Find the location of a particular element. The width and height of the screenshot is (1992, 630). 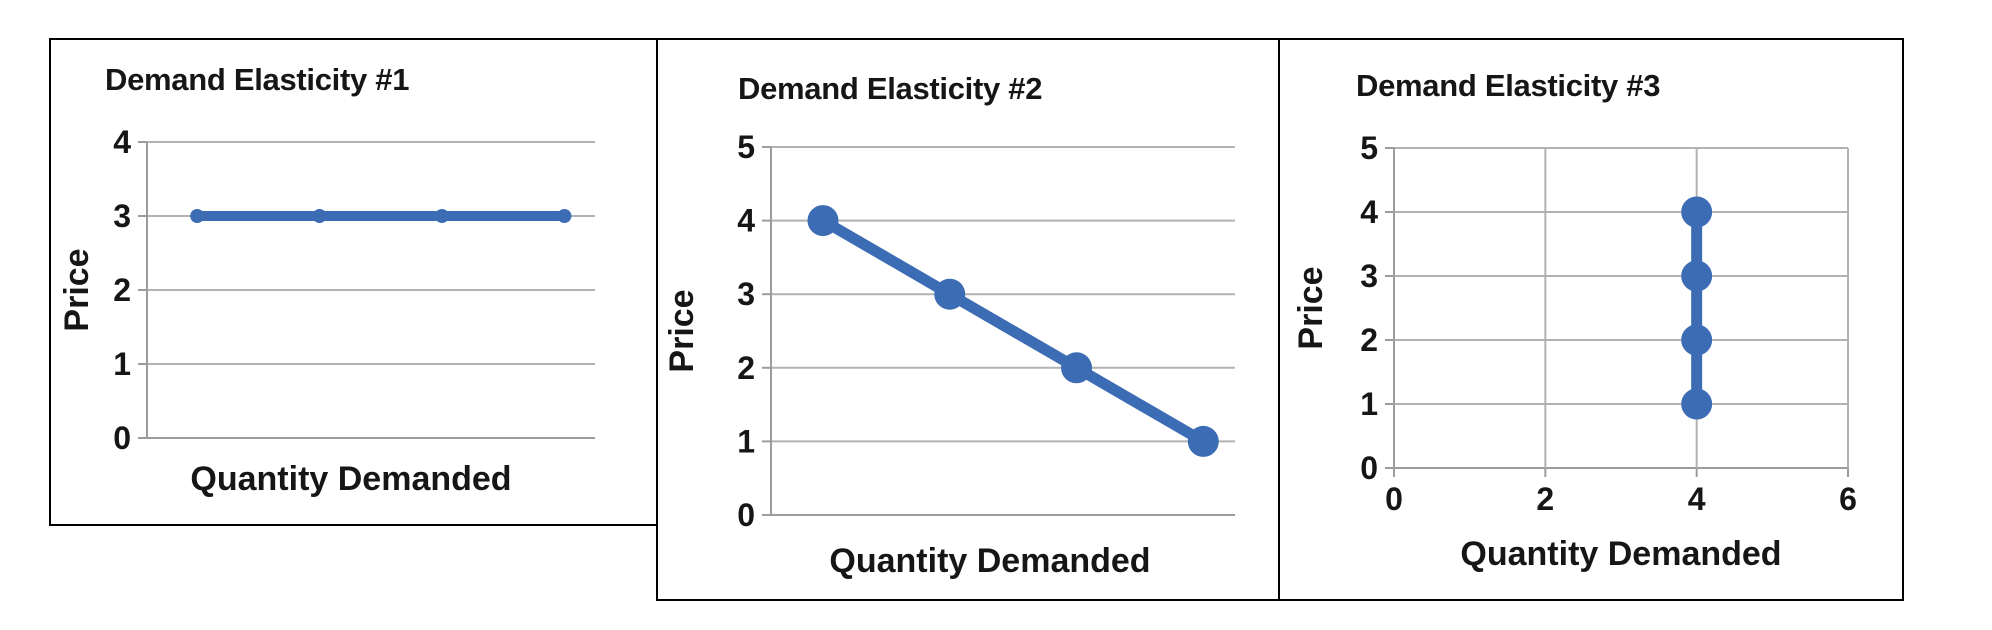

chart-1-x-axis-title: Quantity Demanded is located at coordinates (350, 479).